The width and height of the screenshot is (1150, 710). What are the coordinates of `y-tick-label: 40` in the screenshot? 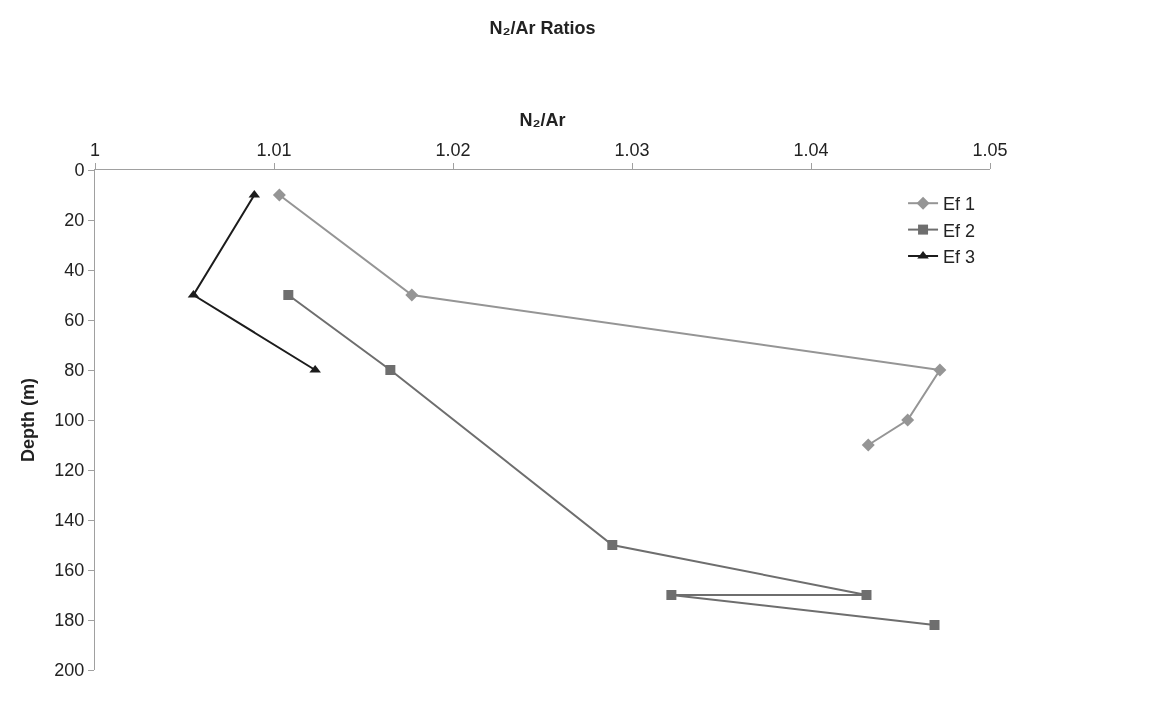 It's located at (74, 270).